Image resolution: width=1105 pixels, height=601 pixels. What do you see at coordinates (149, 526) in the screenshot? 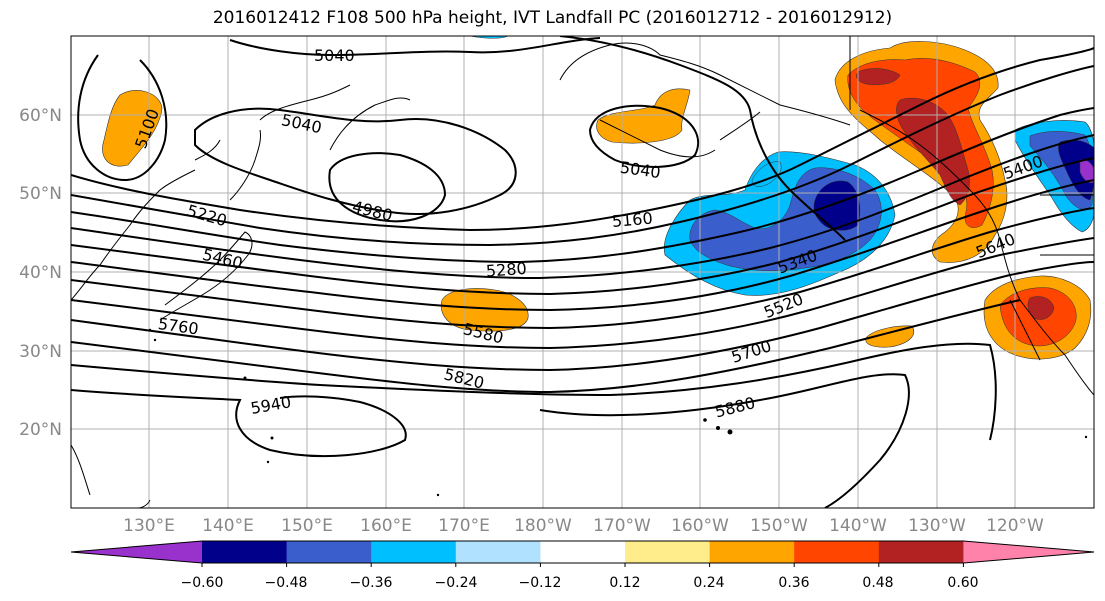
I see `longitude-label: 130°E` at bounding box center [149, 526].